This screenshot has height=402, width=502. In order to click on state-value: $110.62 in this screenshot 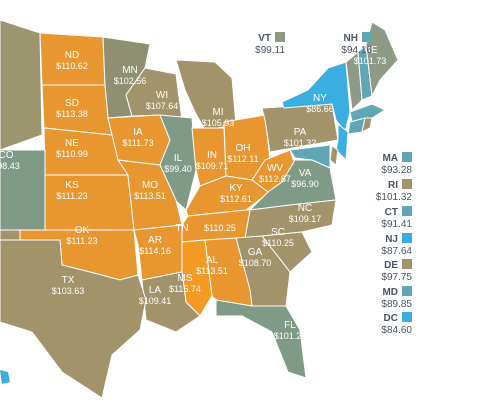, I will do `click(72, 66)`.